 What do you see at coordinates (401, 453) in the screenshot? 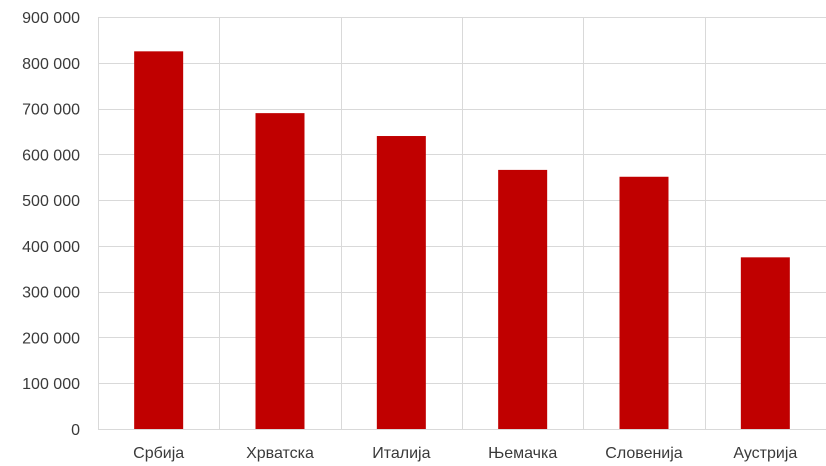
I see `x-tick-label: Италија` at bounding box center [401, 453].